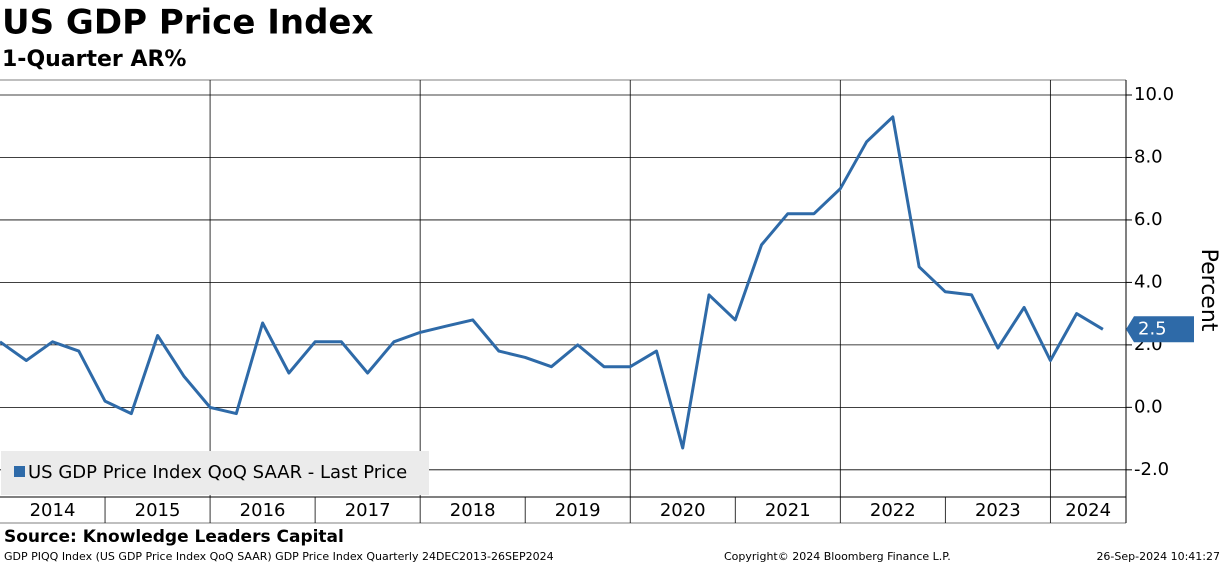  Describe the element at coordinates (1151, 469) in the screenshot. I see `y-tick-label: -2.0` at that location.